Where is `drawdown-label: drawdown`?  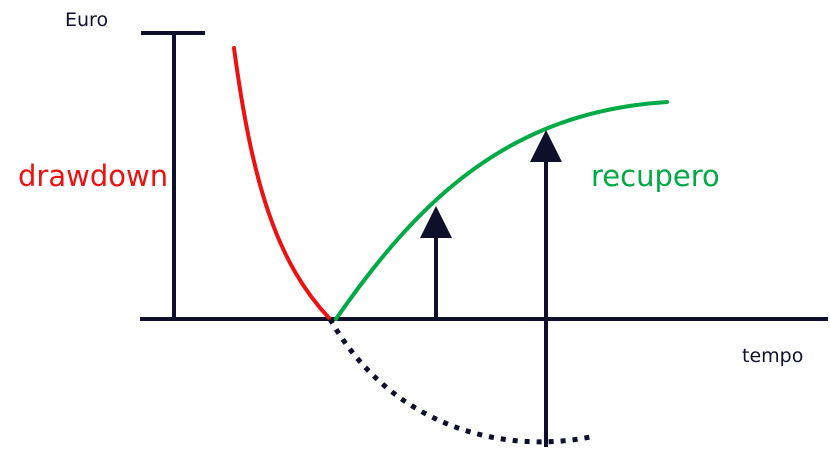 drawdown-label: drawdown is located at coordinates (93, 176).